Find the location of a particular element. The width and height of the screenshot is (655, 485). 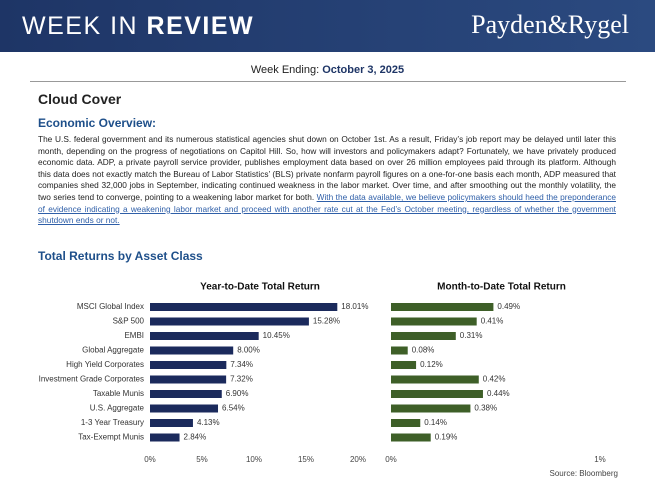

category-label: High Yield Corporates is located at coordinates (105, 364).